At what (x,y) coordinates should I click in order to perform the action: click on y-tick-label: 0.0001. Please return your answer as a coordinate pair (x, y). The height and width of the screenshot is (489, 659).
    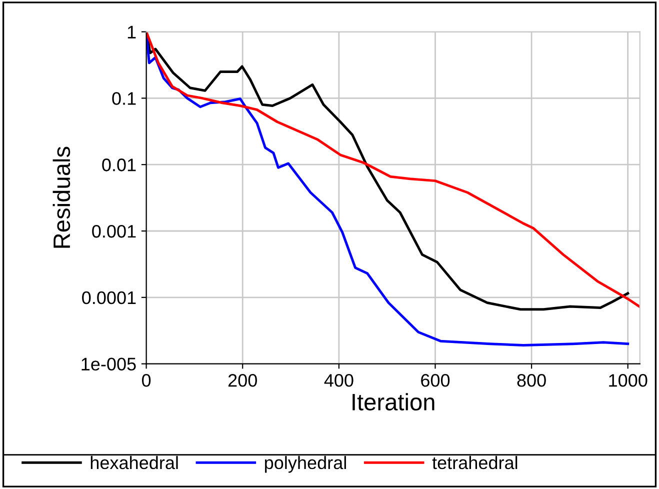
    Looking at the image, I should click on (109, 297).